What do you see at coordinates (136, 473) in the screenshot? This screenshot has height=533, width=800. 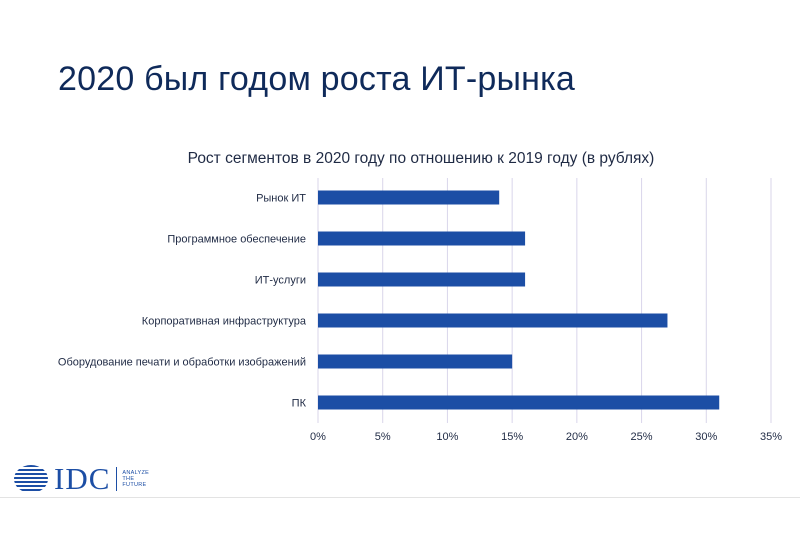 I see `tagline-line: ANALYZE` at bounding box center [136, 473].